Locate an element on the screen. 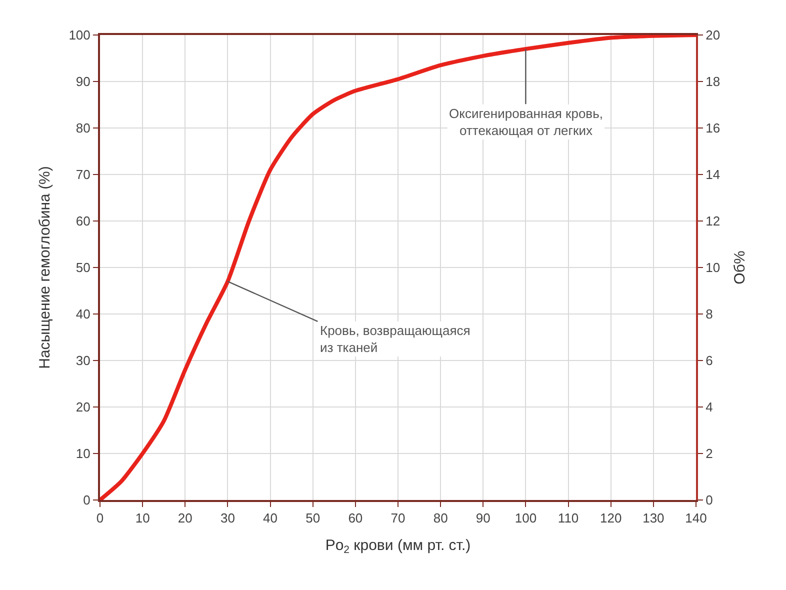 The height and width of the screenshot is (590, 786). y-tick-label: 100 is located at coordinates (79, 35).